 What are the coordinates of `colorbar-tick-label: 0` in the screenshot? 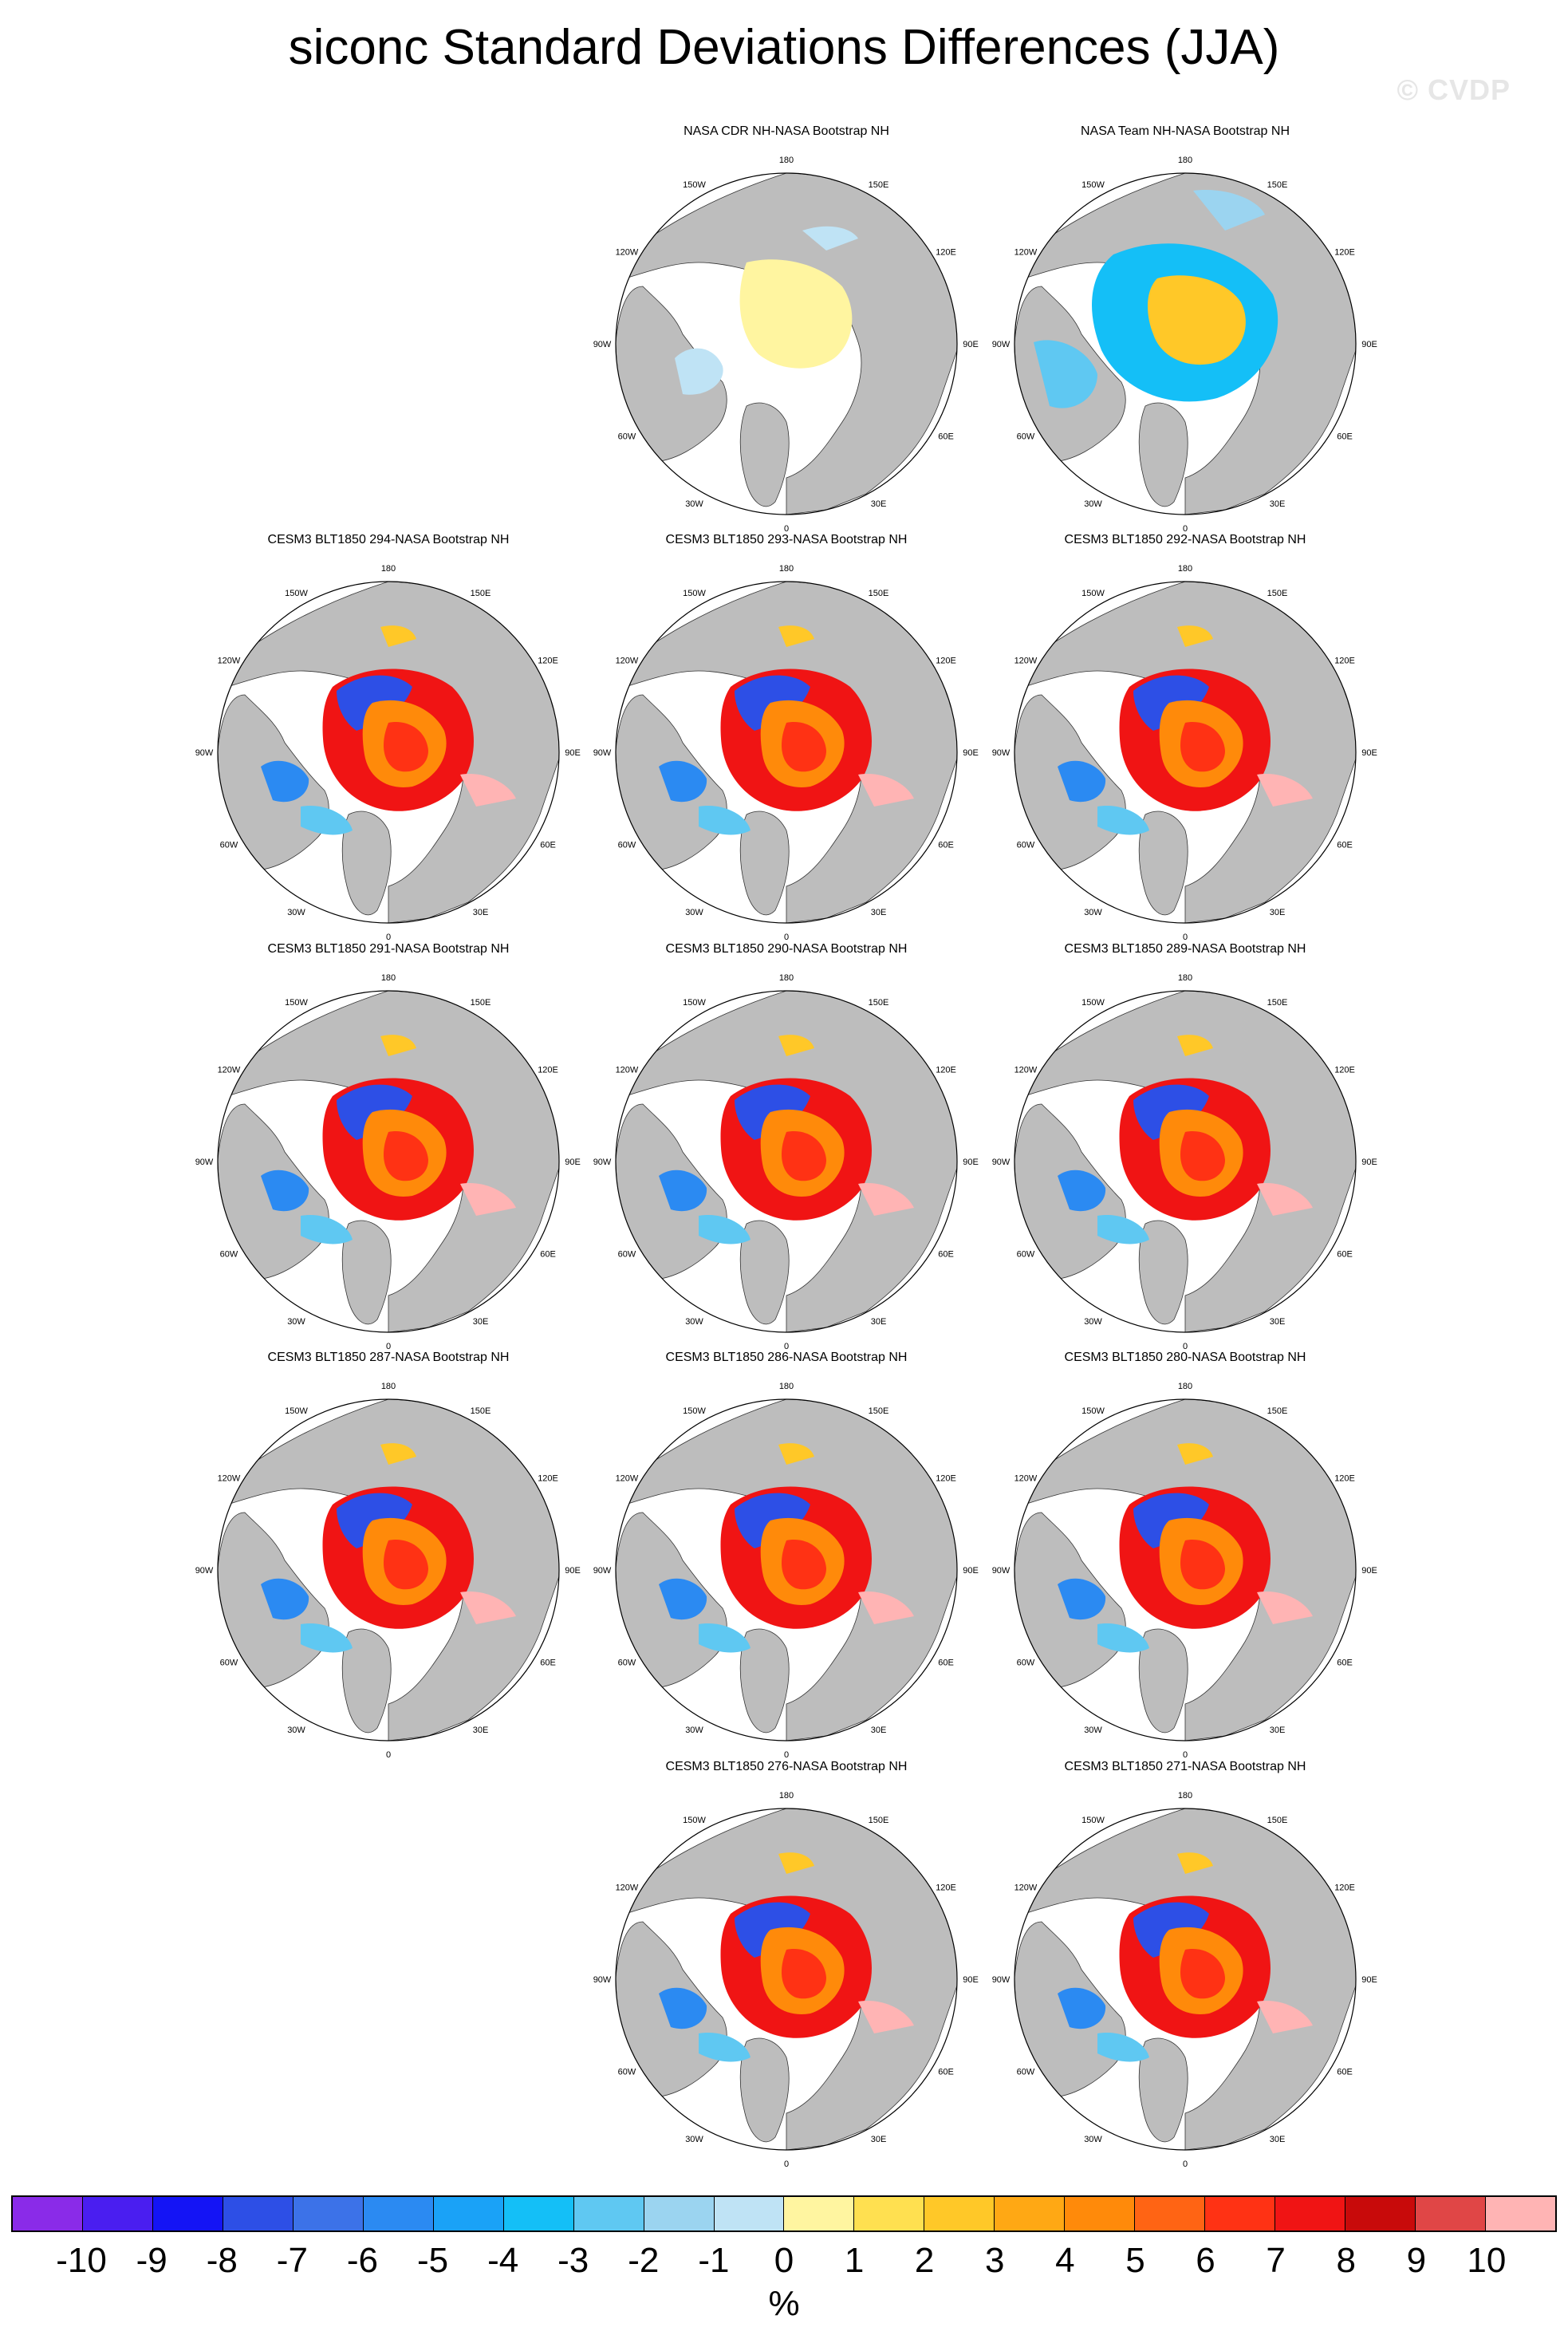 It's located at (784, 2260).